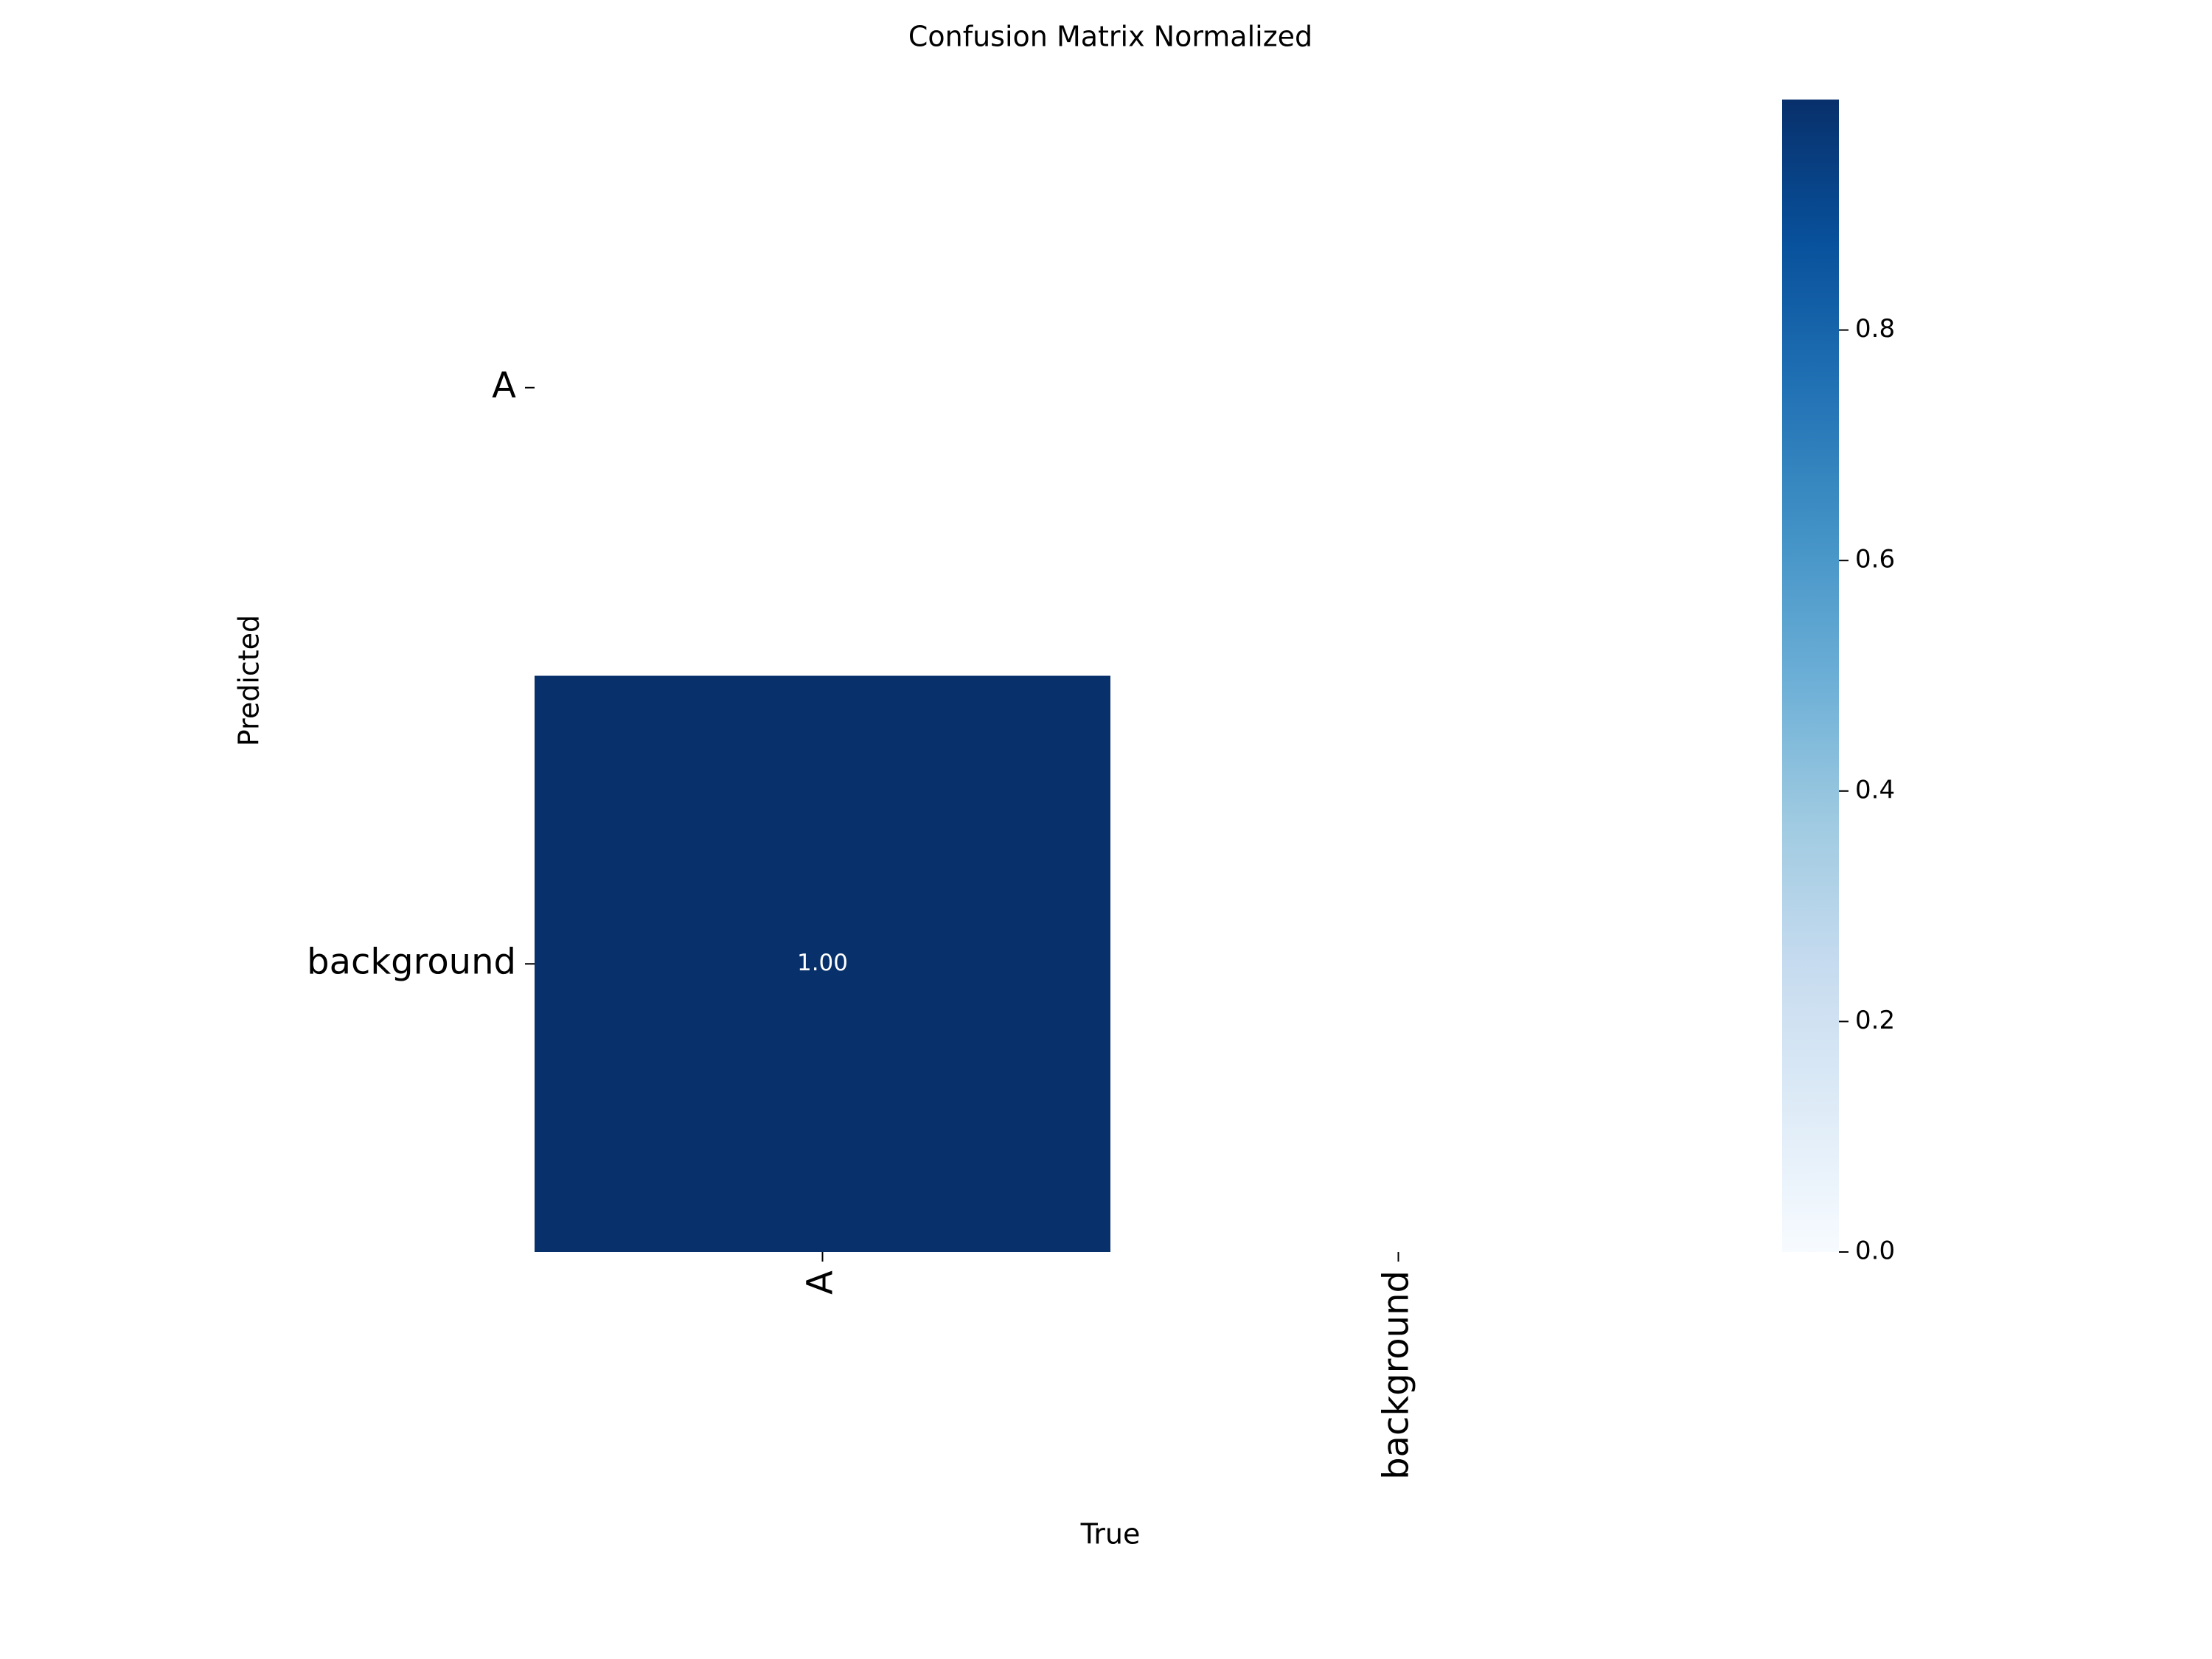  What do you see at coordinates (1875, 789) in the screenshot?
I see `colorbar-tick-label: 0.4` at bounding box center [1875, 789].